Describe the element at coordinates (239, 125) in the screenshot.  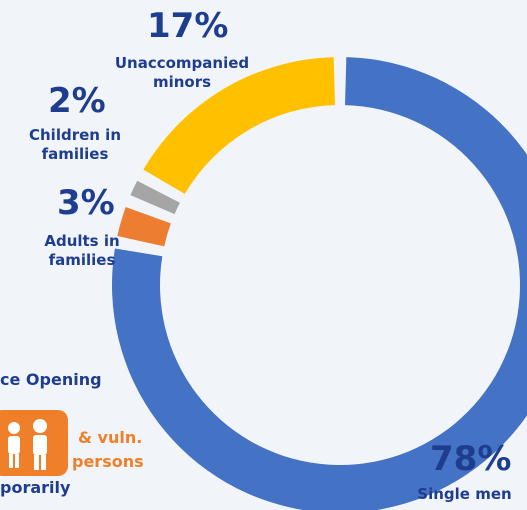
I see `slice-unaccompanied-minors` at that location.